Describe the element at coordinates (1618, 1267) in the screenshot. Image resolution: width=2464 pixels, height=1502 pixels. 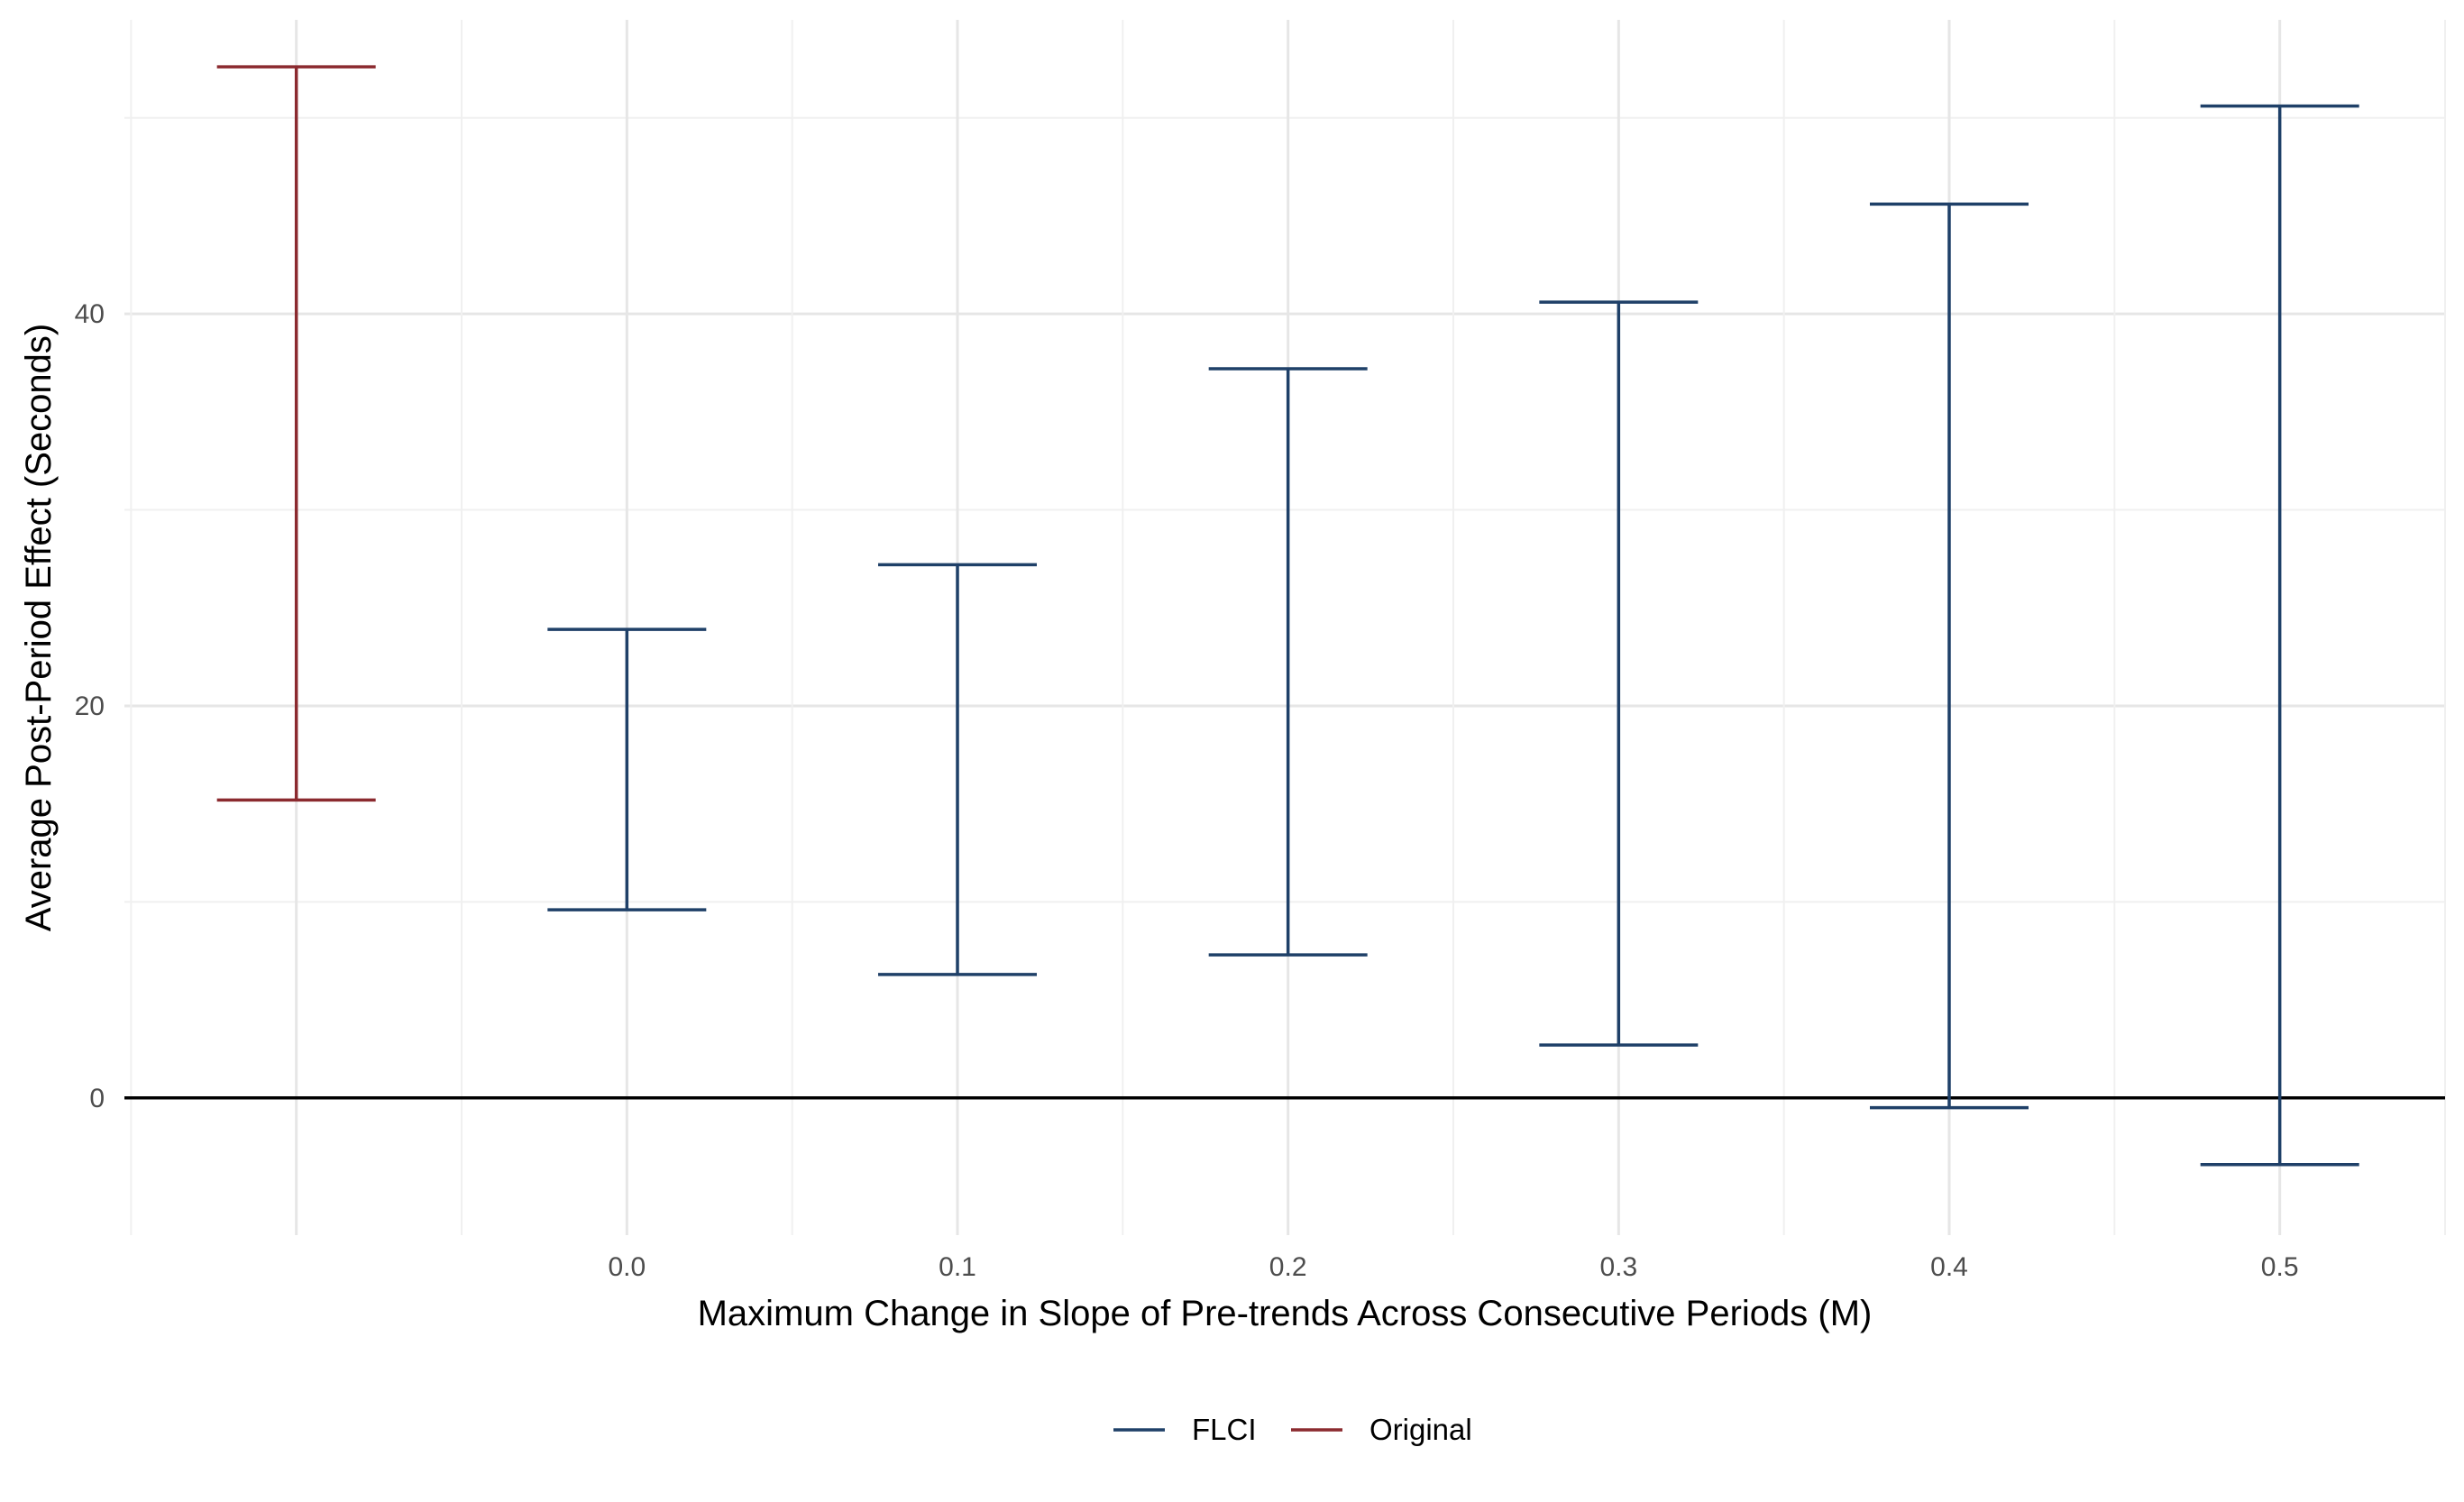
I see `x-tick-label: 0.3` at that location.